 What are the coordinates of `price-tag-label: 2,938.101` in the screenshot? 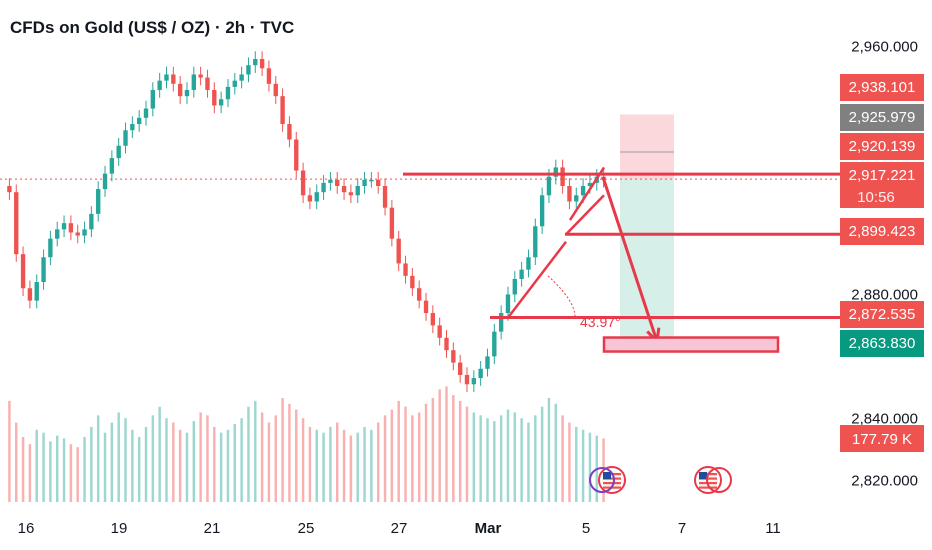 It's located at (882, 87).